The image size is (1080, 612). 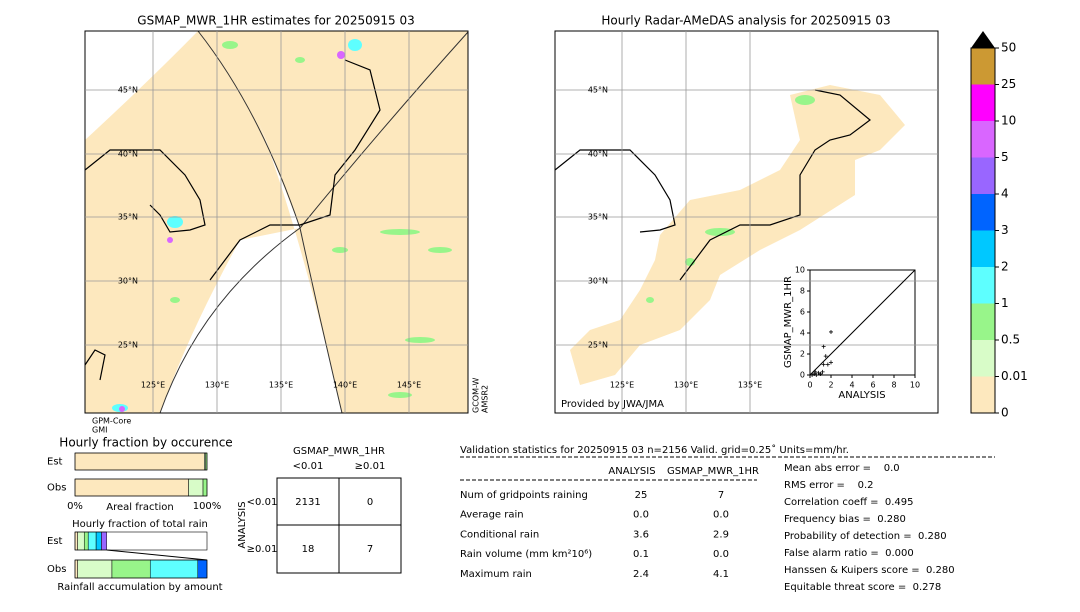 I want to click on colorbar-label: 0.01, so click(x=1014, y=376).